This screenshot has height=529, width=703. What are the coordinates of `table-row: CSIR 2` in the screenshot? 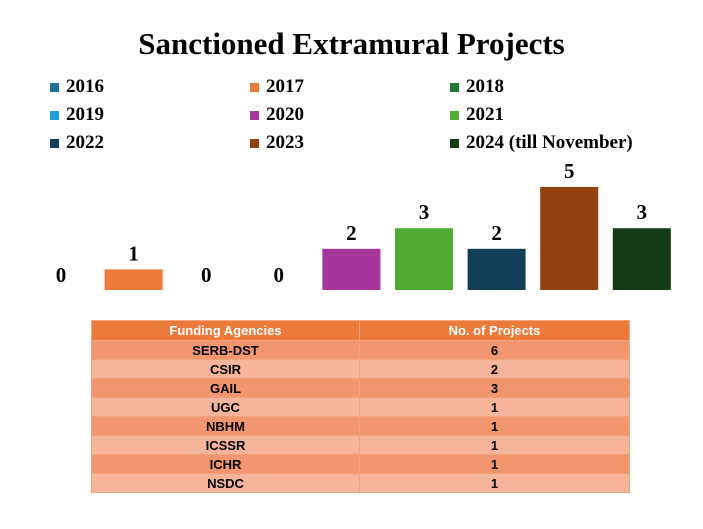 It's located at (360, 369).